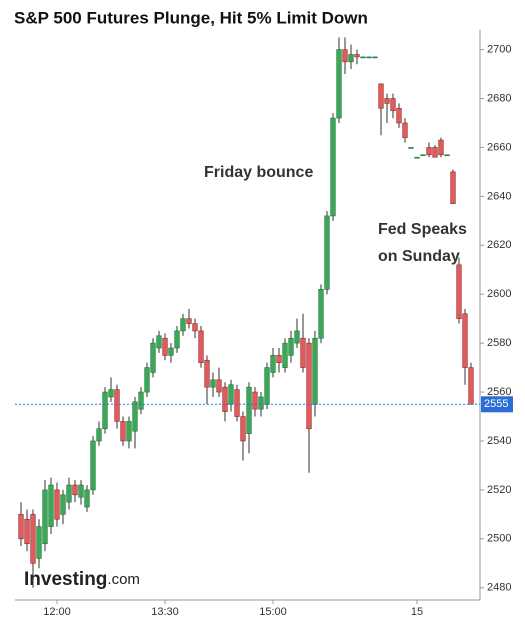 Image resolution: width=525 pixels, height=630 pixels. I want to click on y-tick-label: 2640, so click(499, 196).